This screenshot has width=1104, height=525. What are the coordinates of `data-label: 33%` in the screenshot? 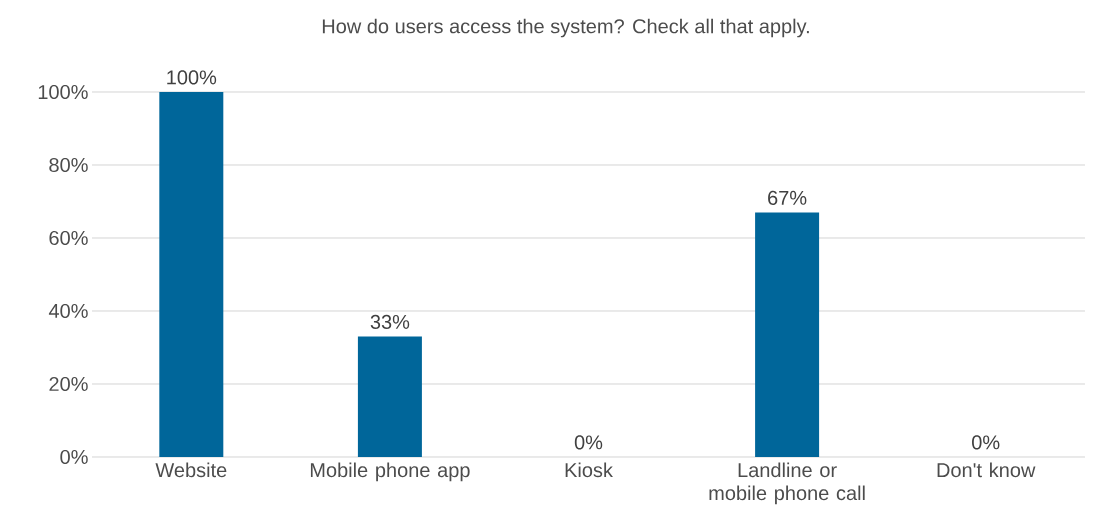 It's located at (390, 321).